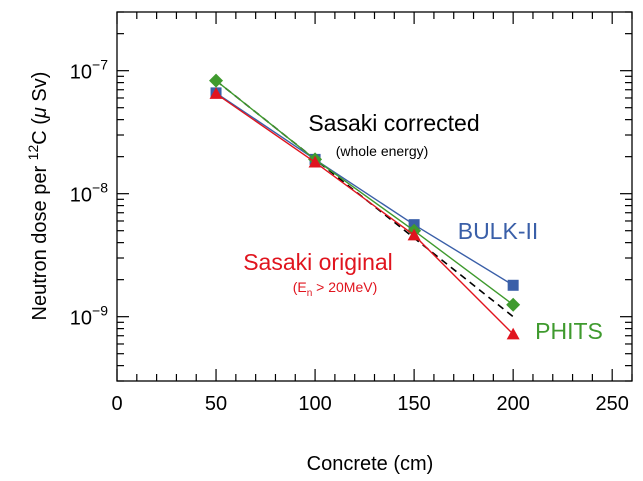  Describe the element at coordinates (382, 151) in the screenshot. I see `annotation-sasaki-corrected-sub: (whole energy)` at that location.